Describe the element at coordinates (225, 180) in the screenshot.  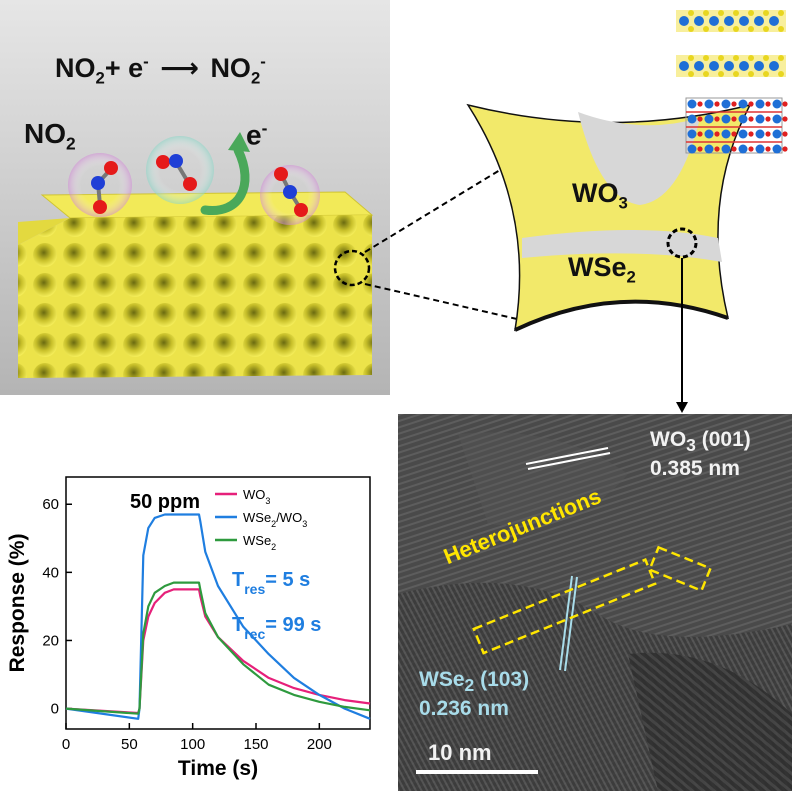
I see `electron-transfer-arrow` at that location.